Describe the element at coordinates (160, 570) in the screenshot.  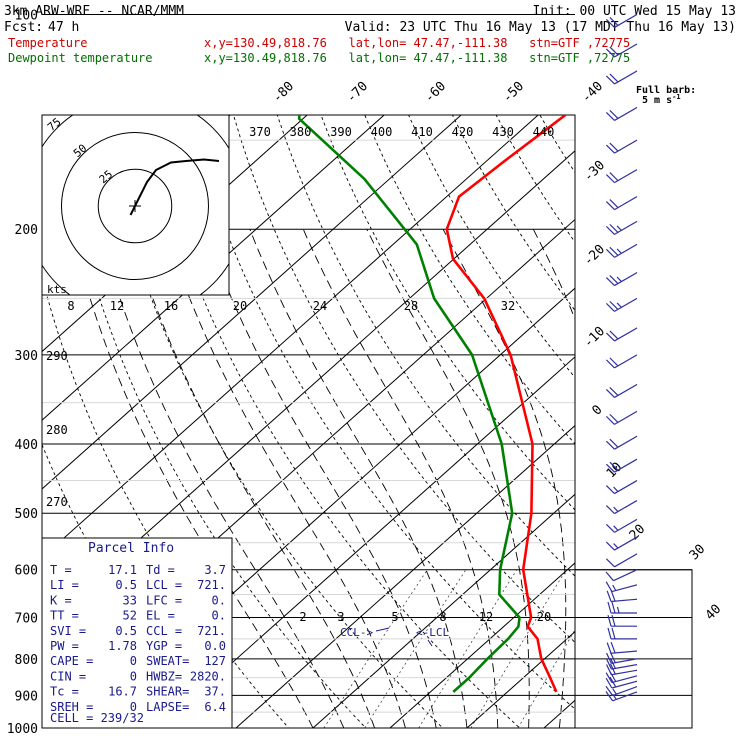
I see `parcel-param-label: Td =` at that location.